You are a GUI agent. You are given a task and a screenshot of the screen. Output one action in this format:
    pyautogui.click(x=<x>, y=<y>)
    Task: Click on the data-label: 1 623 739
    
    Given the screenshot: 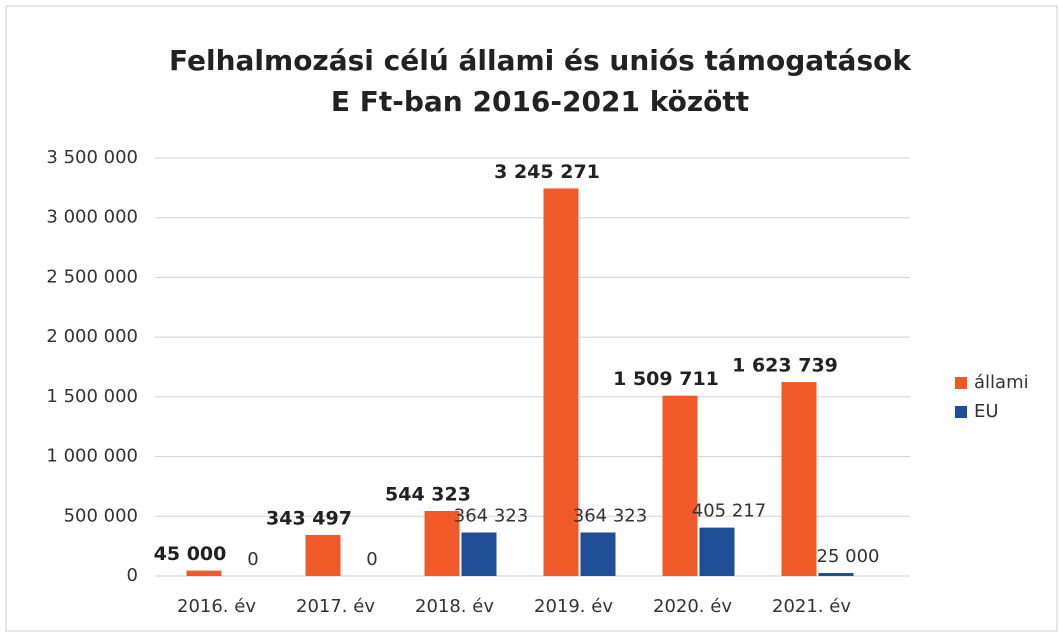 What is the action you would take?
    pyautogui.click(x=785, y=366)
    